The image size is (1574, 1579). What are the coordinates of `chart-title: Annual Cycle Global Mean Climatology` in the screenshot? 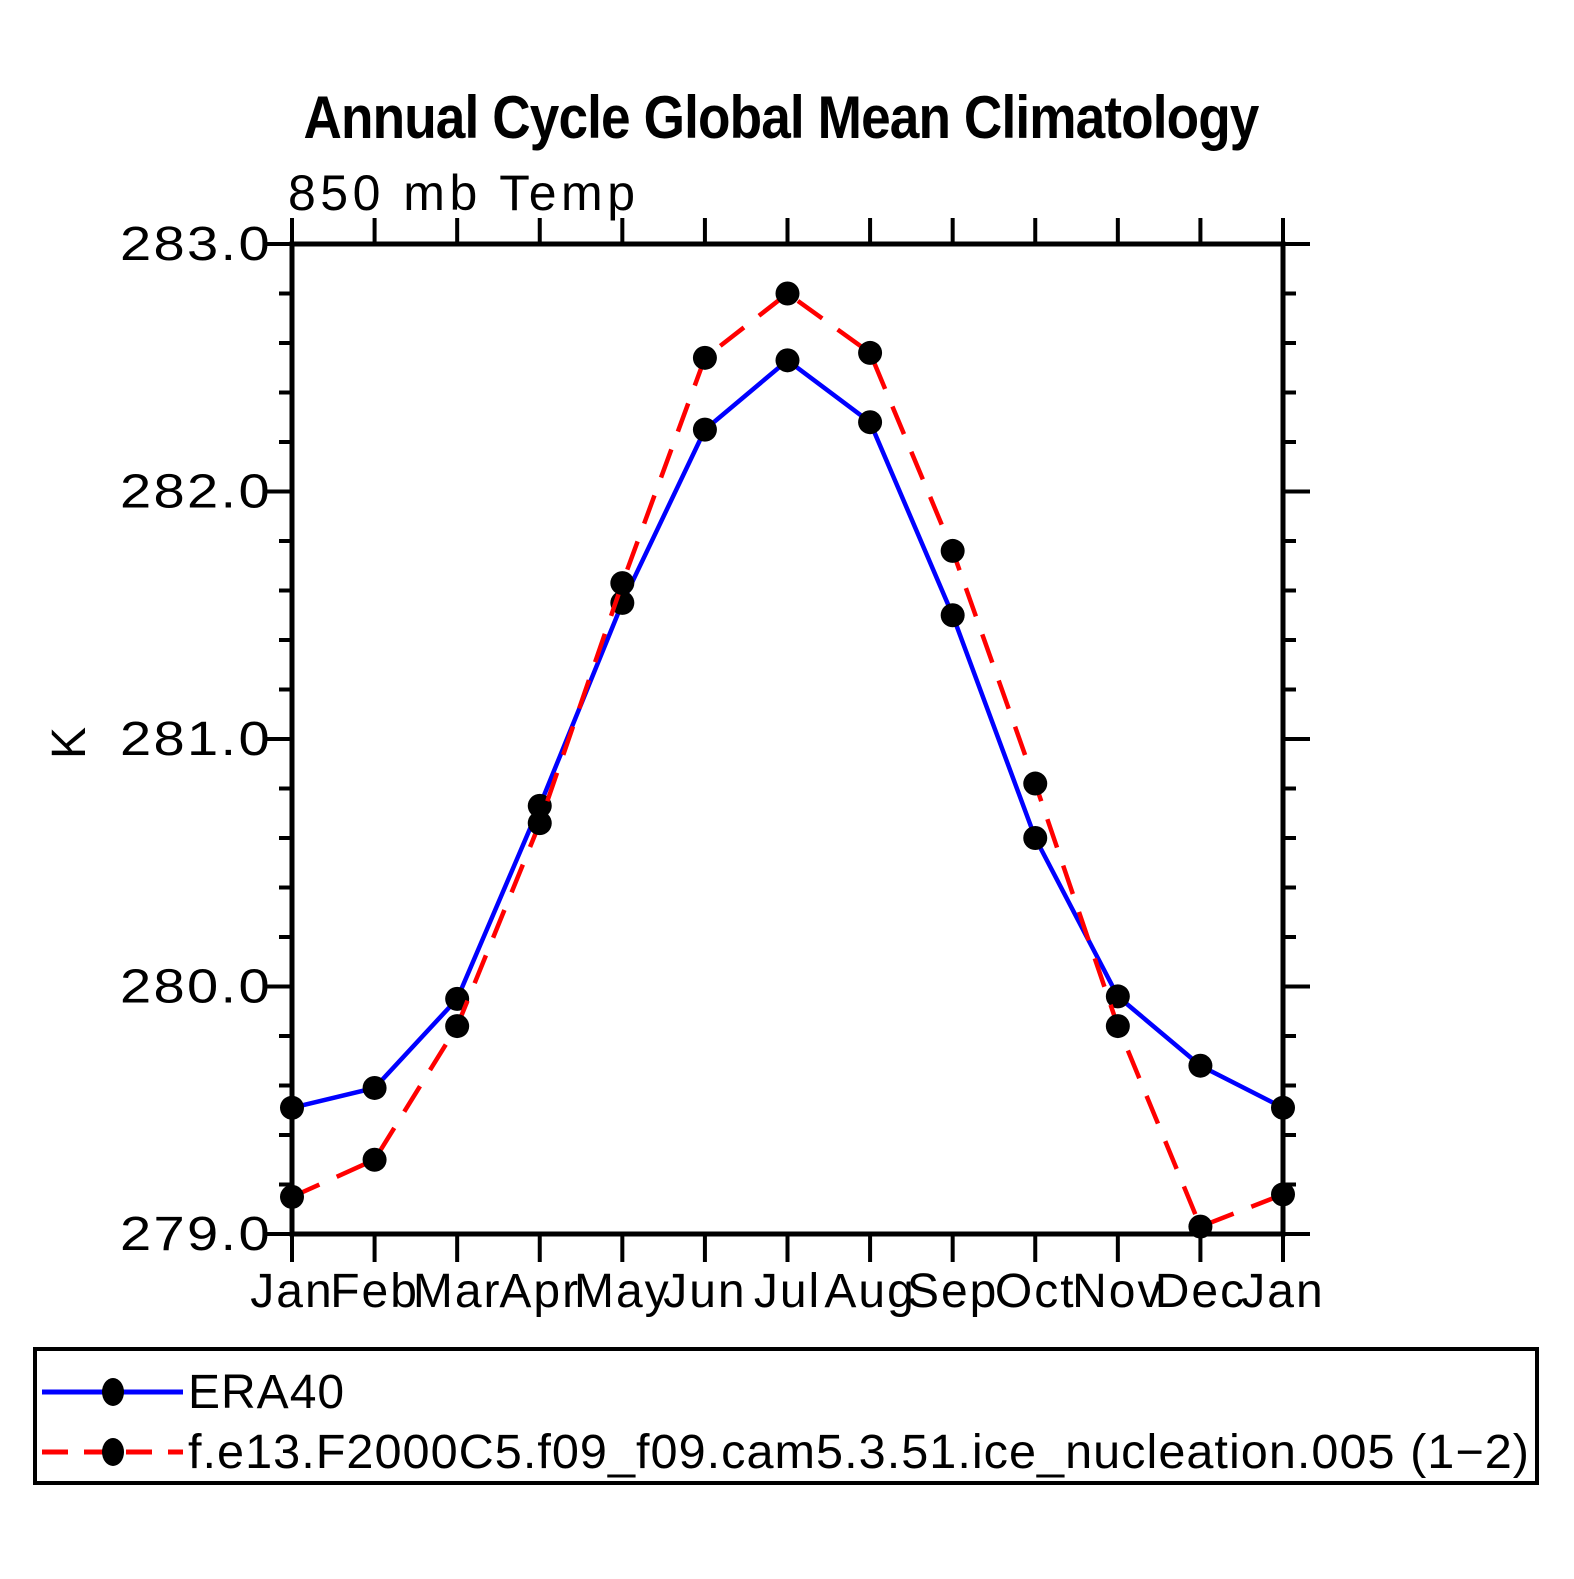 It's located at (782, 117).